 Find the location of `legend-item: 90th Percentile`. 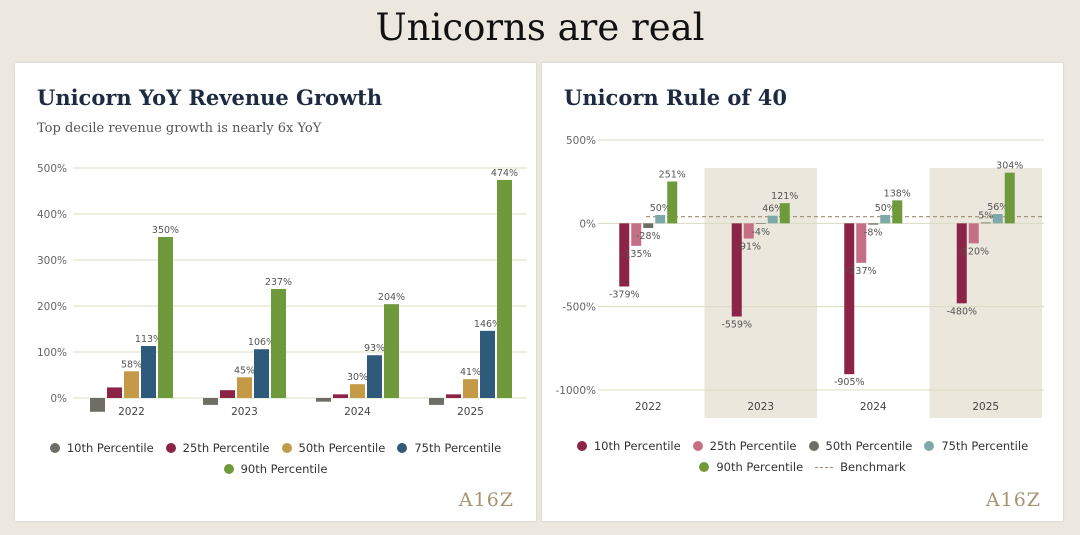

legend-item: 90th Percentile is located at coordinates (275, 469).